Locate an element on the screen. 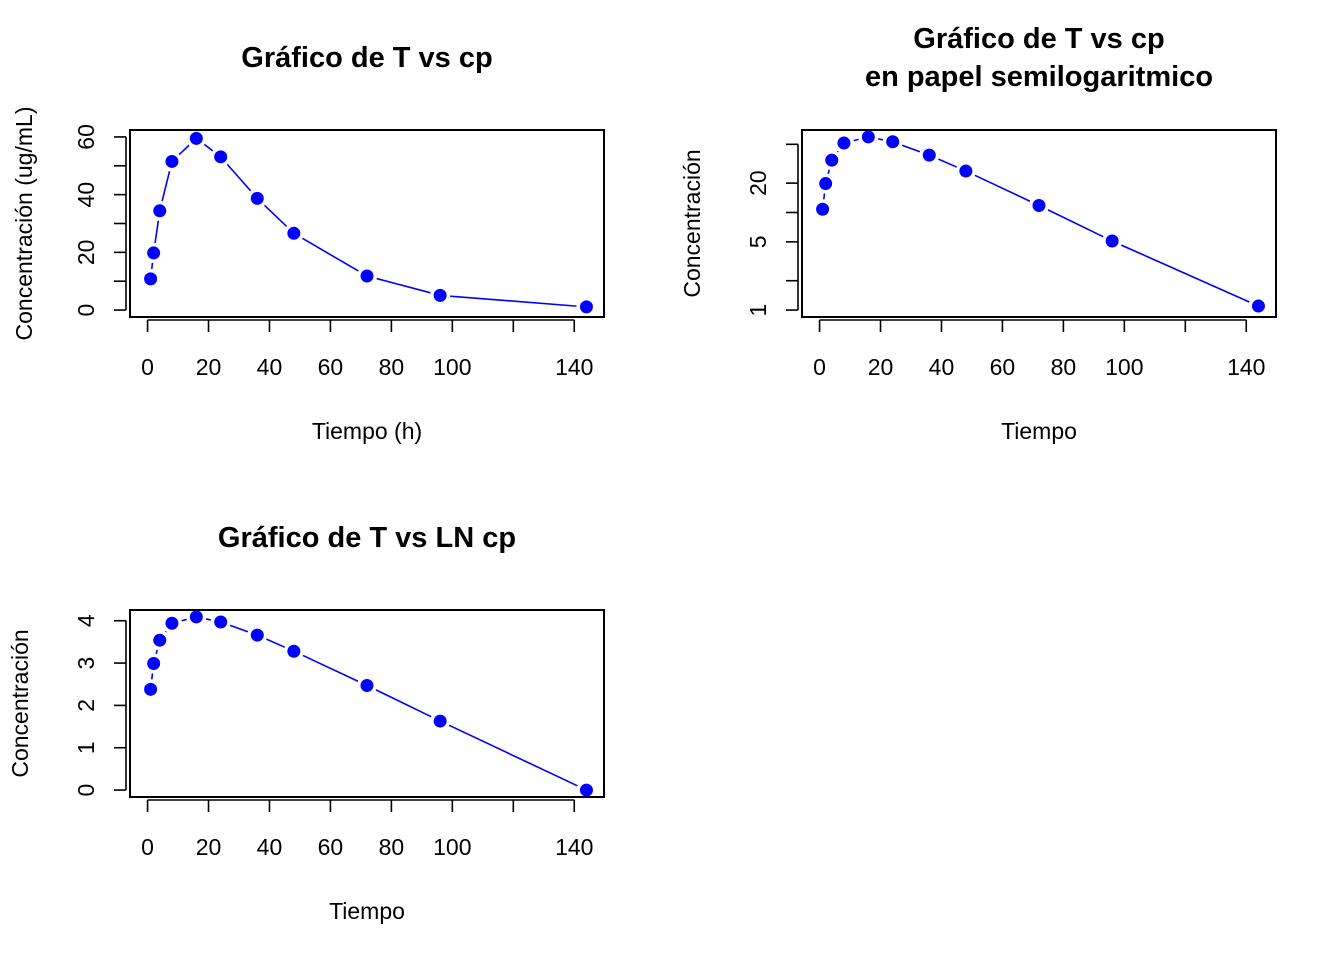 The height and width of the screenshot is (960, 1344). y-tick-label: 2 is located at coordinates (86, 705).